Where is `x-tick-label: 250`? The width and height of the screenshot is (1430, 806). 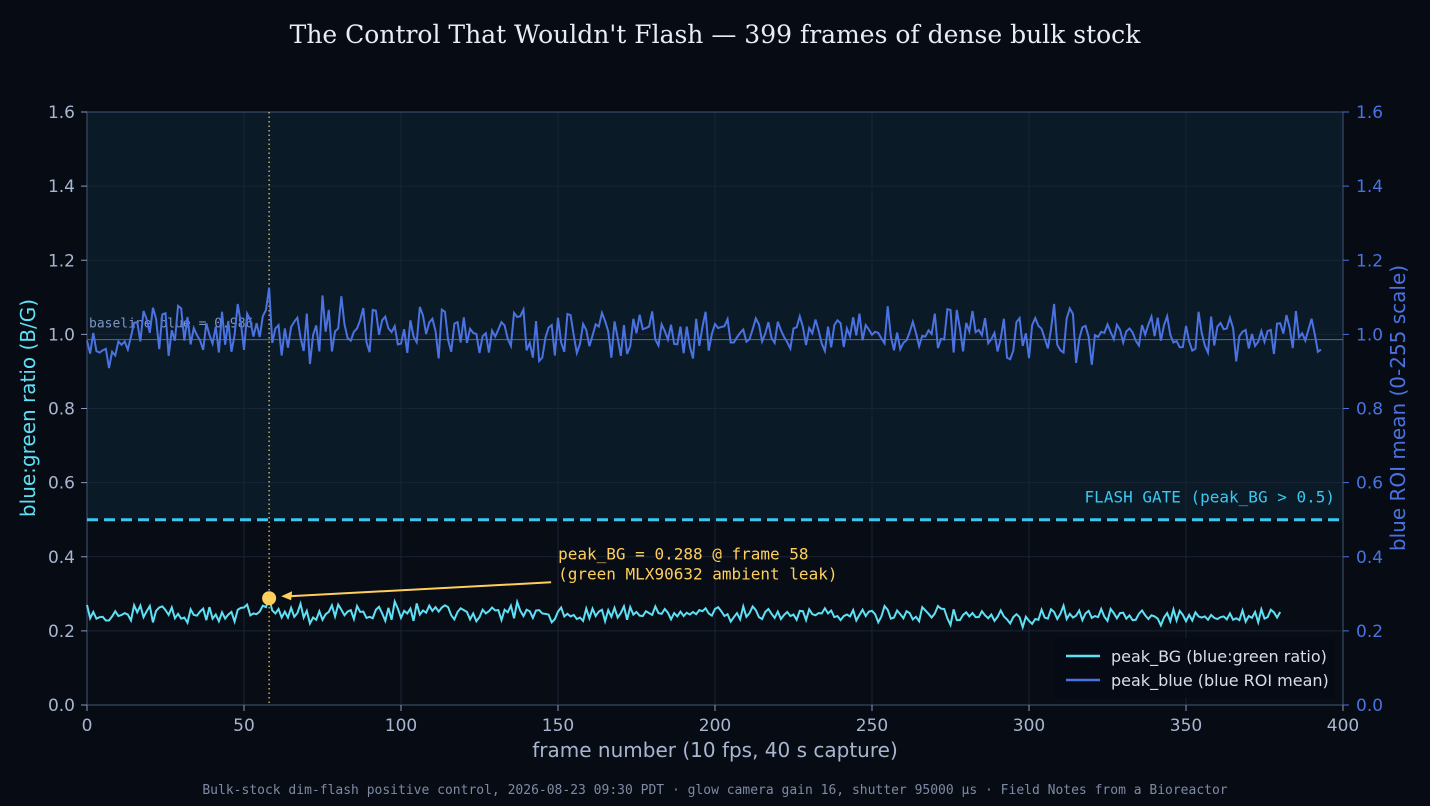
x-tick-label: 250 is located at coordinates (872, 726).